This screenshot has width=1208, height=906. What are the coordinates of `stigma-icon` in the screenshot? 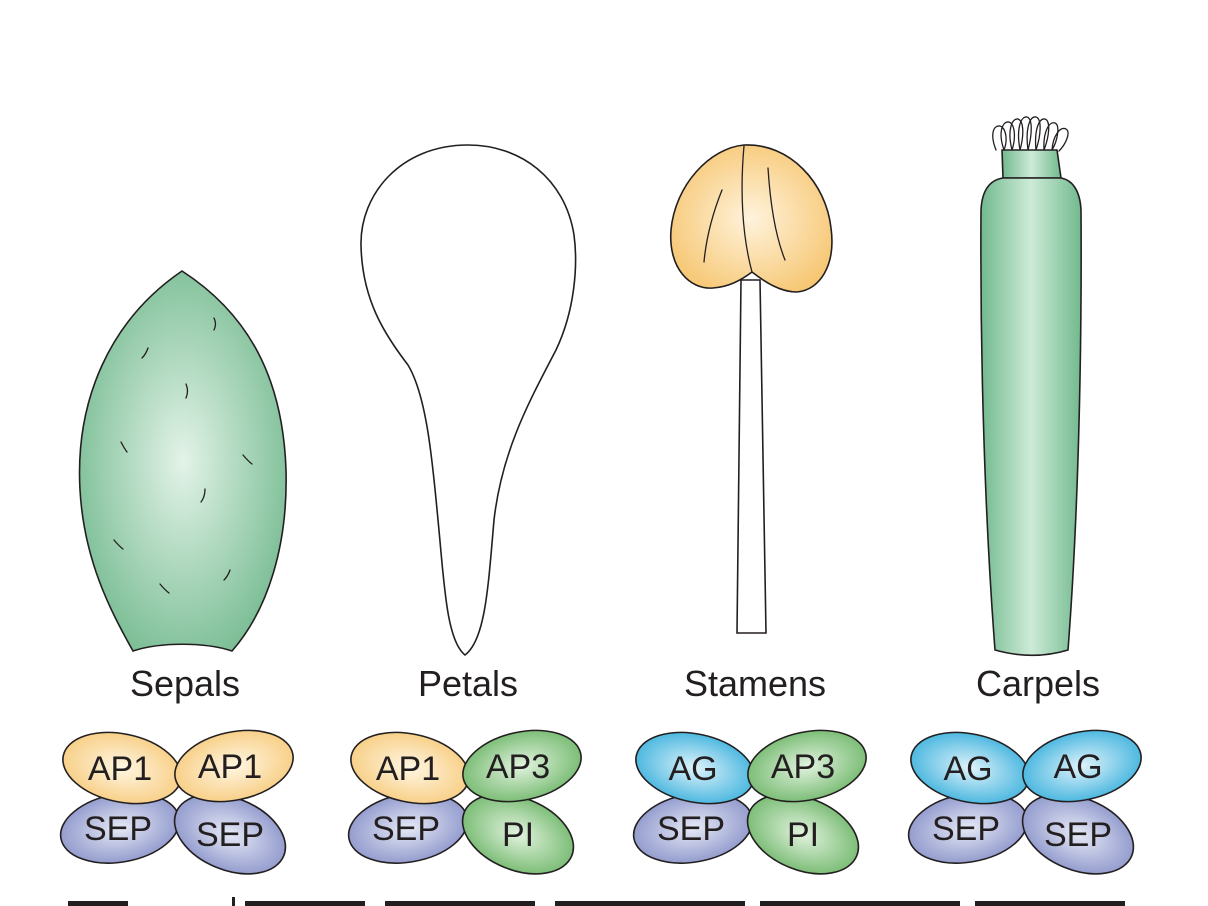 It's located at (1030, 134).